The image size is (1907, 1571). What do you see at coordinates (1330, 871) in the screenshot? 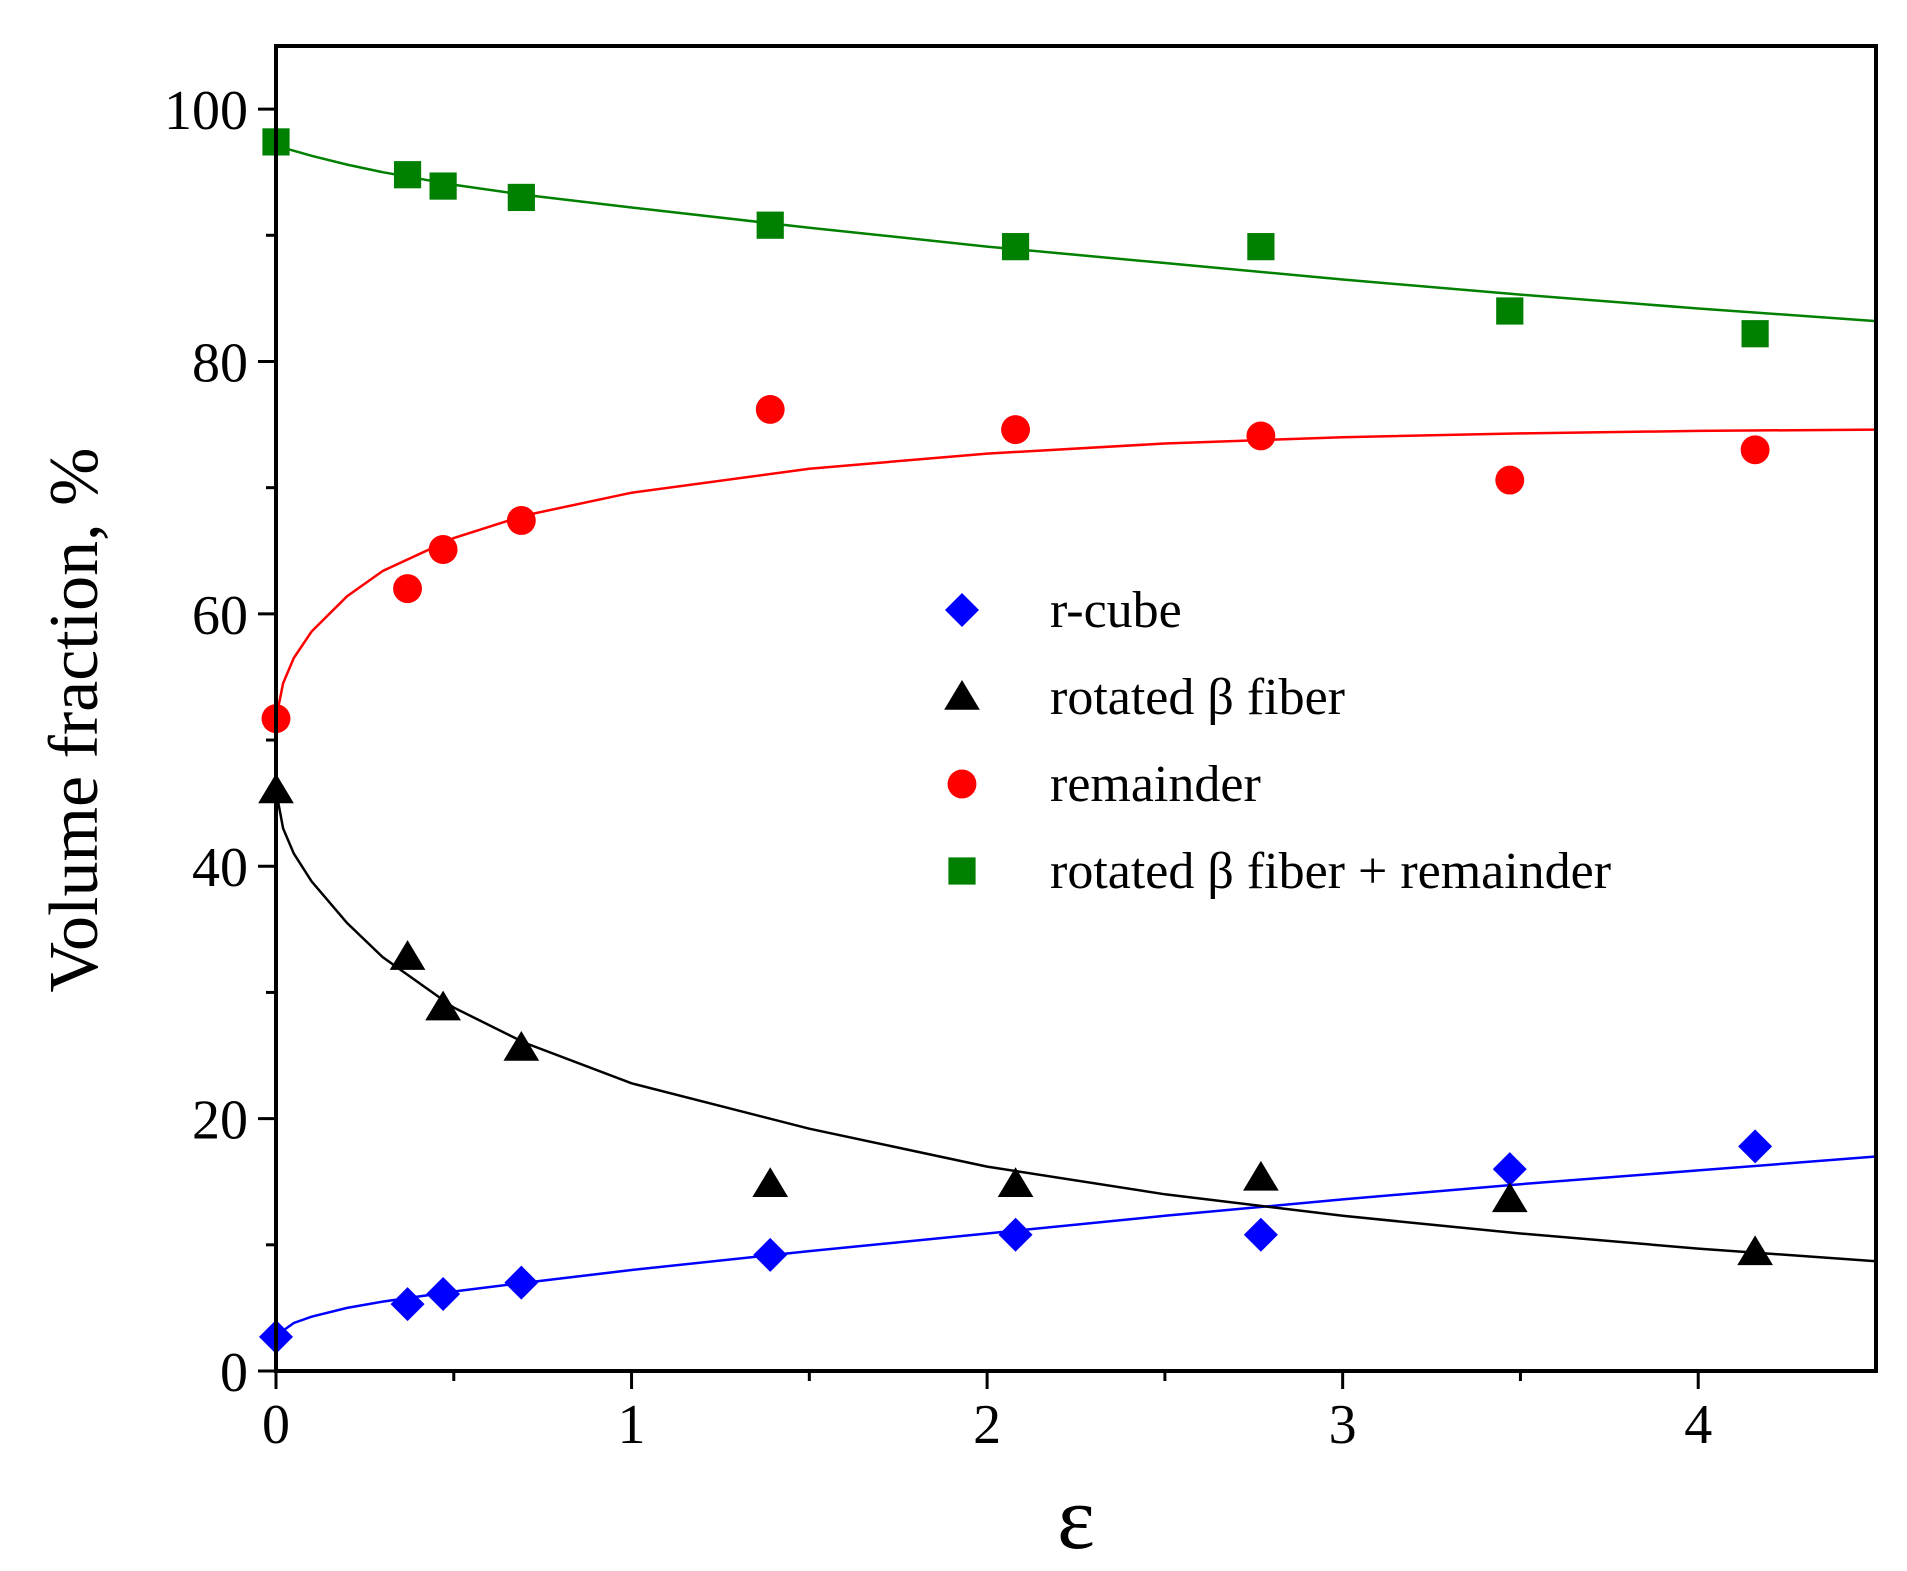
I see `rotated-beta-fiber-plus-remainder-legend-label: rotated β fiber + remainder` at bounding box center [1330, 871].